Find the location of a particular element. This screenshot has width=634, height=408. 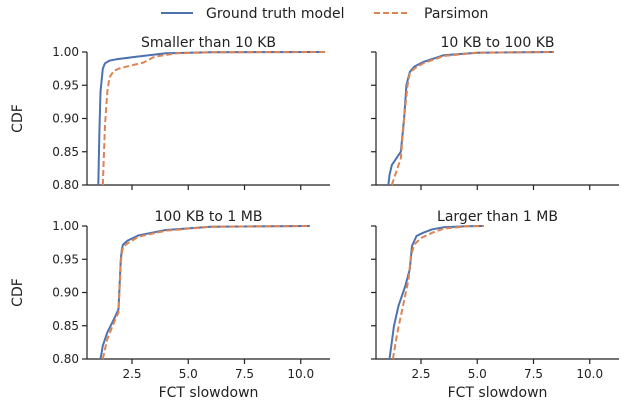

legend: Ground truth model Parsimon is located at coordinates (324, 14).